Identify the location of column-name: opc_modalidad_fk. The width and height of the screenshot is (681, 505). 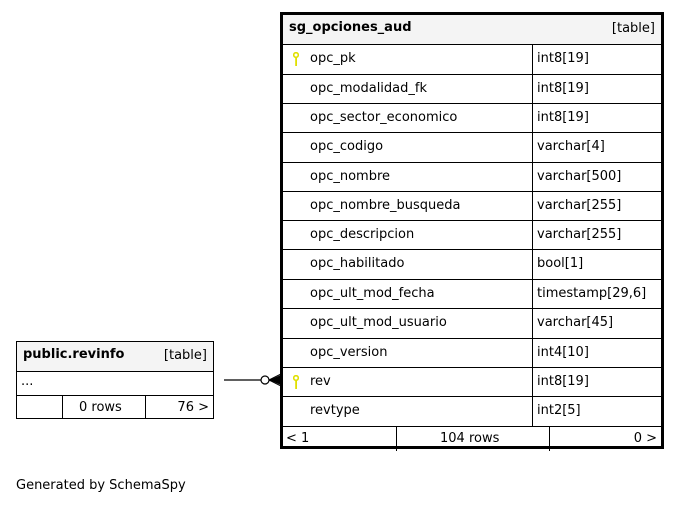
(368, 88).